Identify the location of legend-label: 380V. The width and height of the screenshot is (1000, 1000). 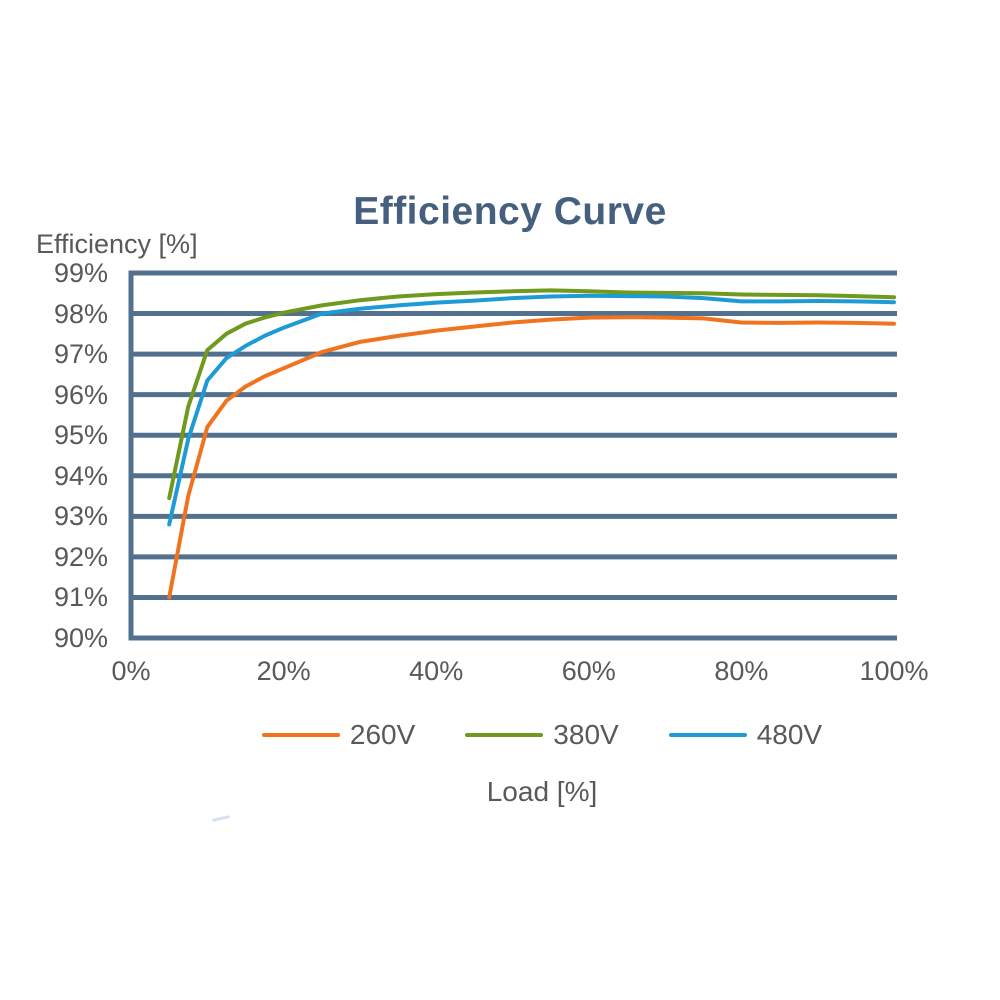
(586, 734).